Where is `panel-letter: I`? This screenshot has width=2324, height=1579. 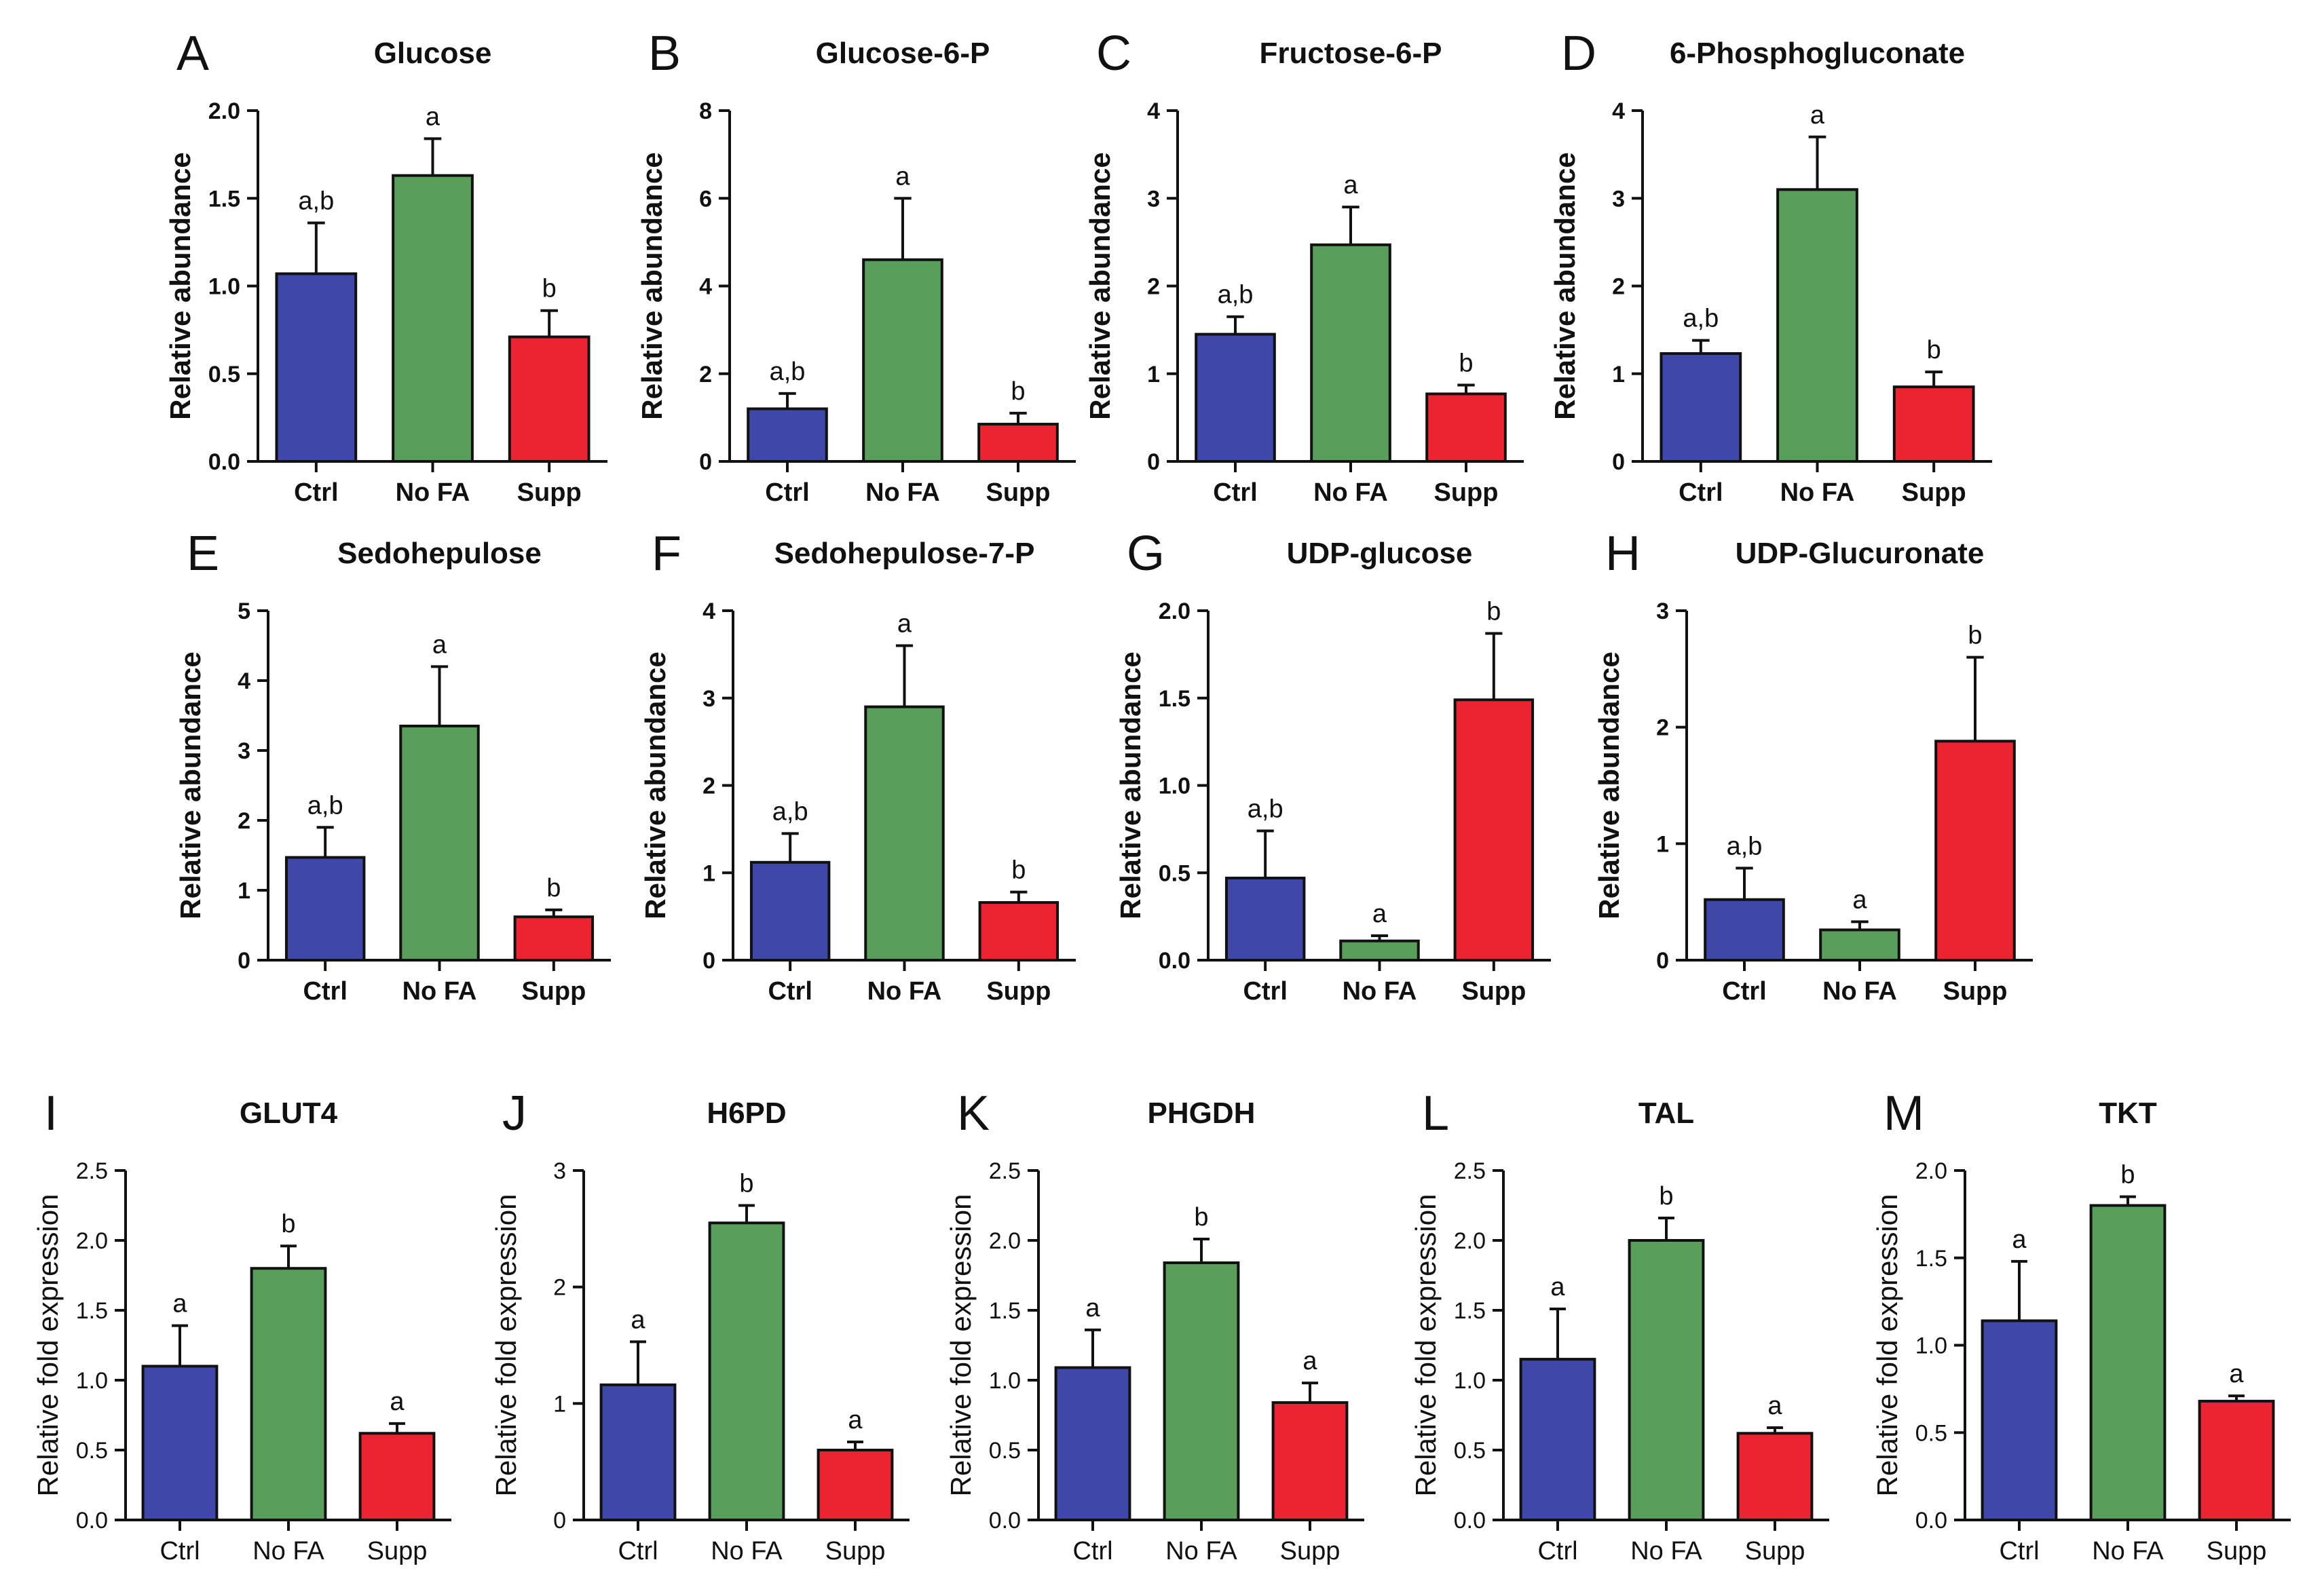 panel-letter: I is located at coordinates (51, 1113).